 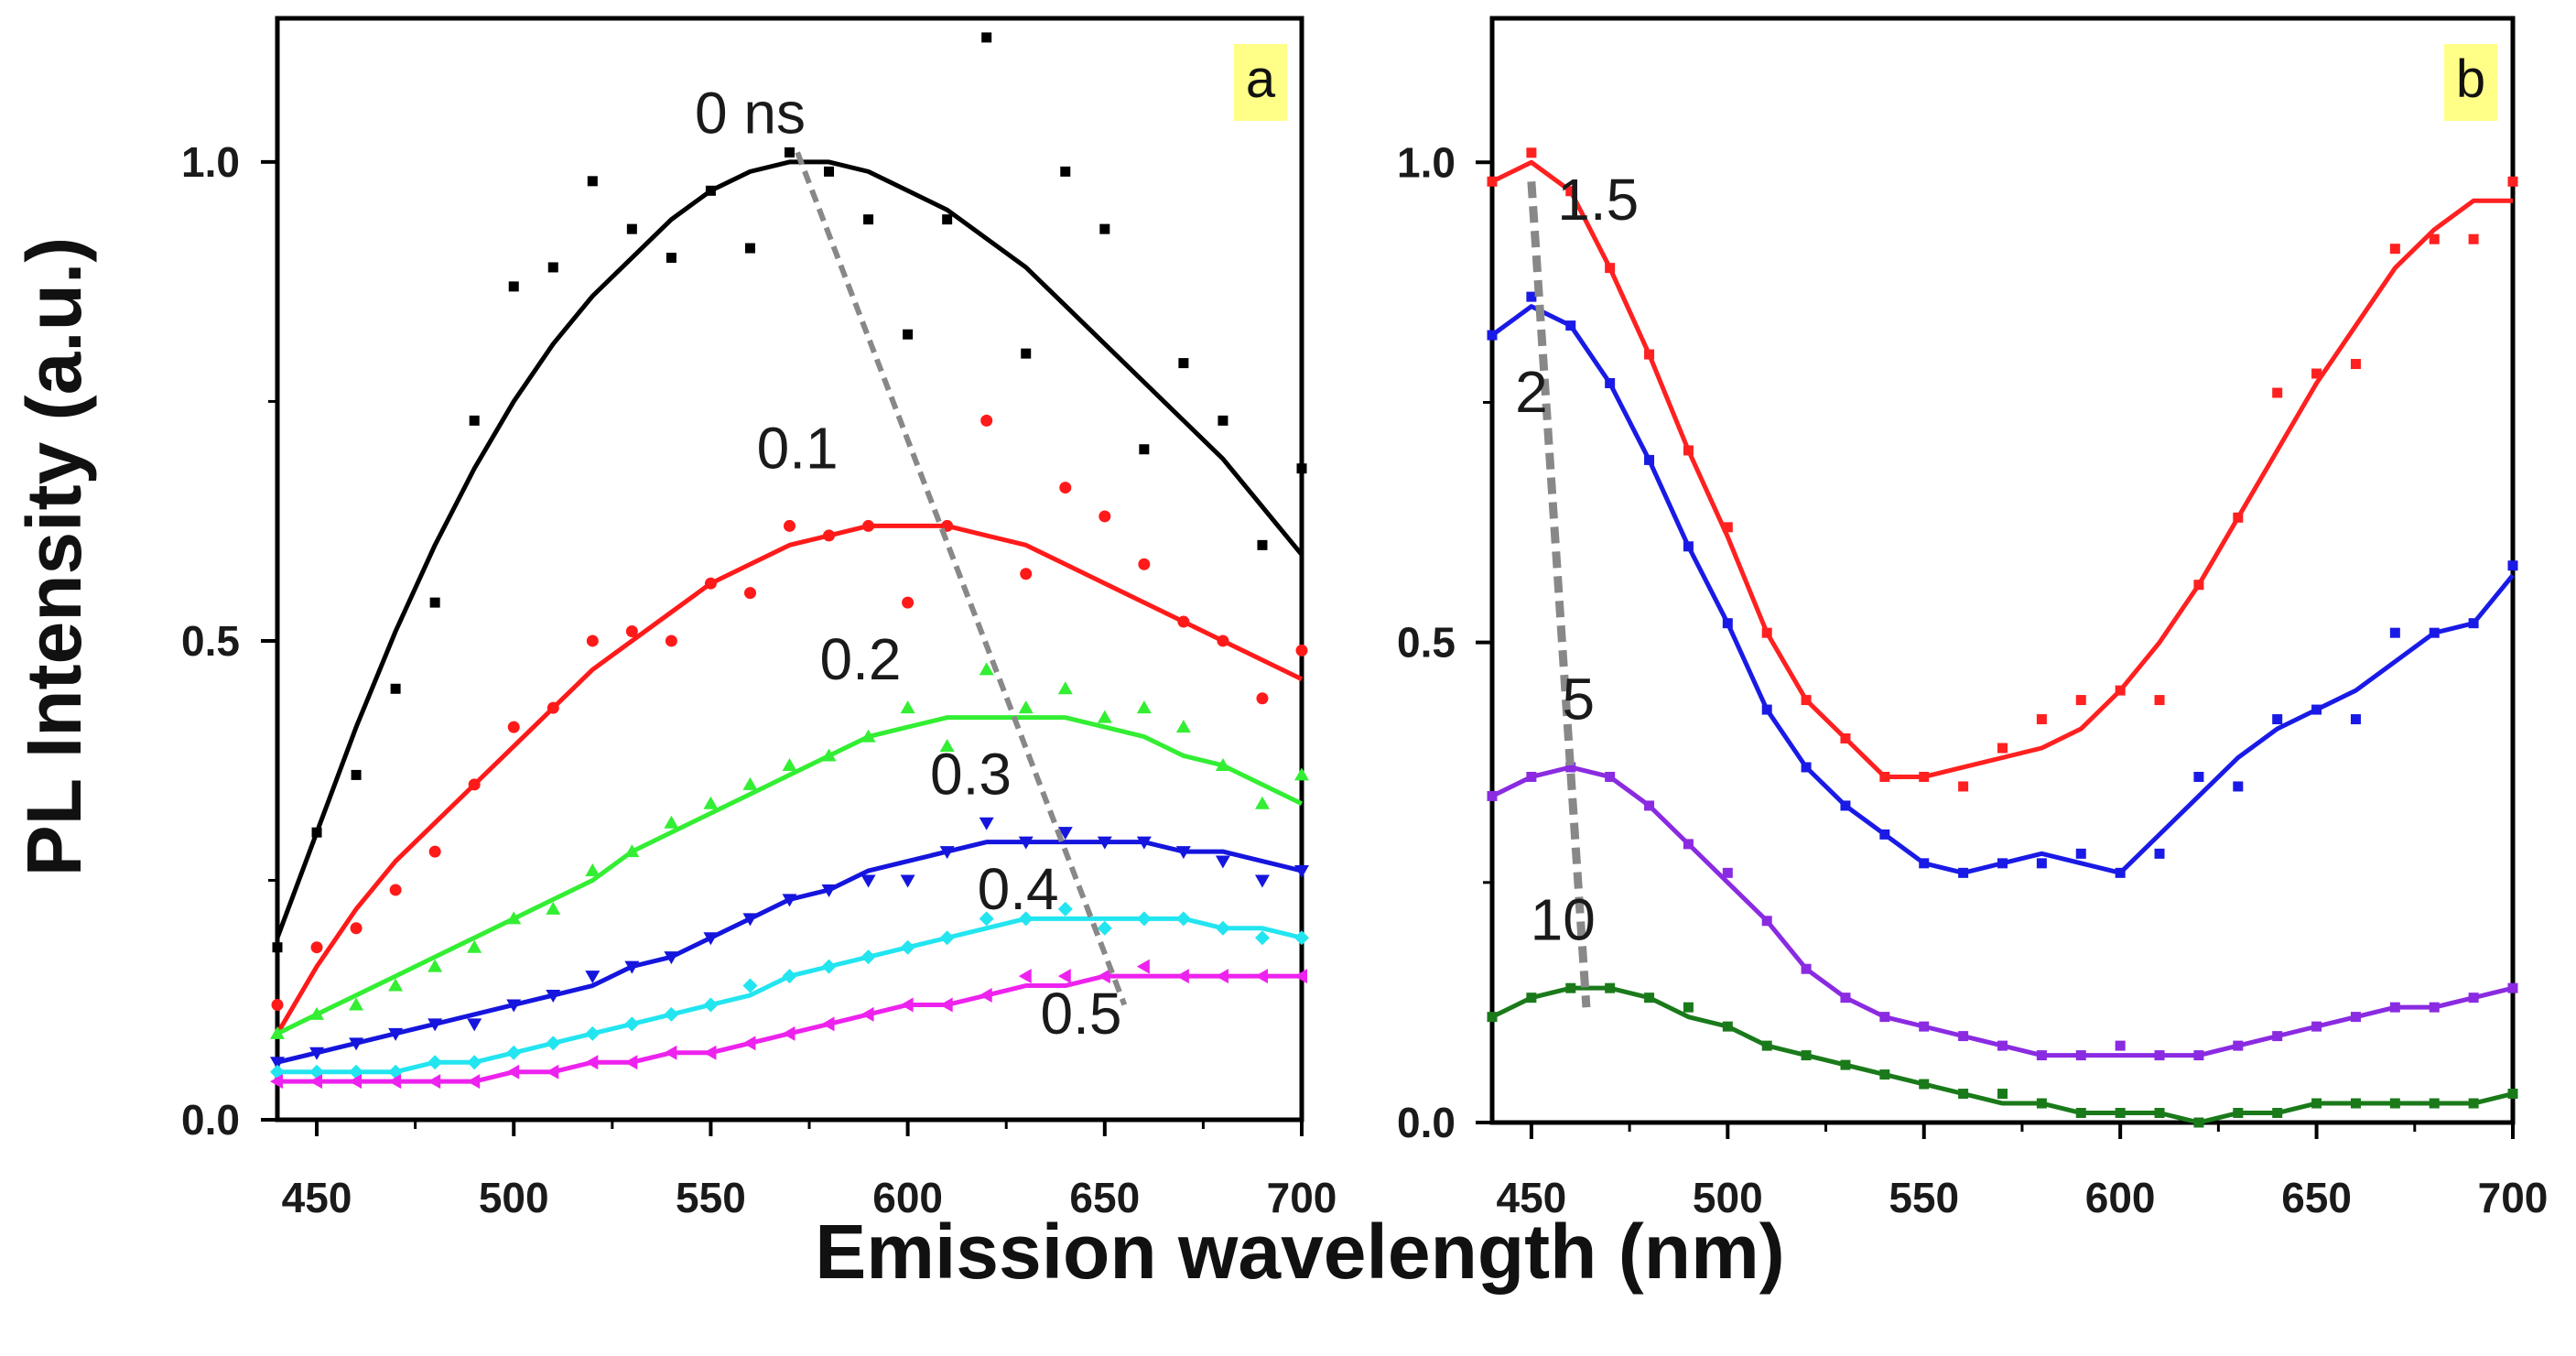 I want to click on x-tick-label: 500, so click(x=1728, y=1197).